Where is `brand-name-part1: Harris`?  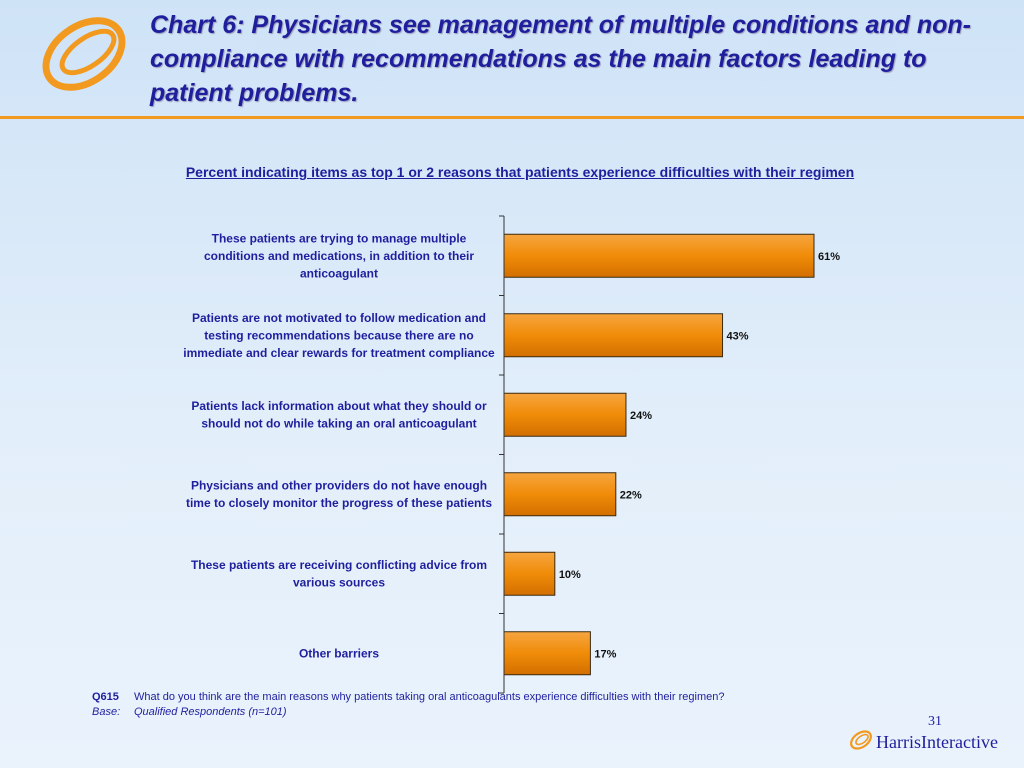
brand-name-part1: Harris is located at coordinates (898, 742).